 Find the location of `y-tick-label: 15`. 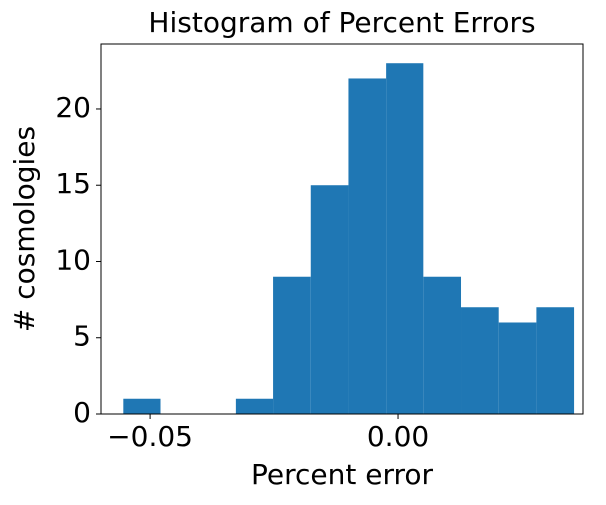

y-tick-label: 15 is located at coordinates (73, 183).